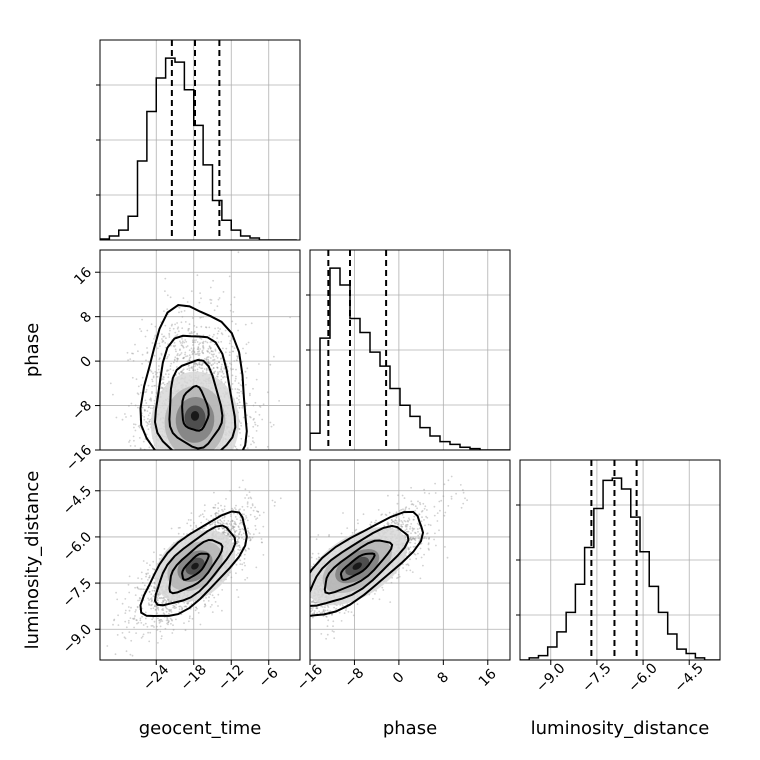 This screenshot has height=760, width=760. Describe the element at coordinates (620, 568) in the screenshot. I see `histogram-luminosity_distance` at that location.